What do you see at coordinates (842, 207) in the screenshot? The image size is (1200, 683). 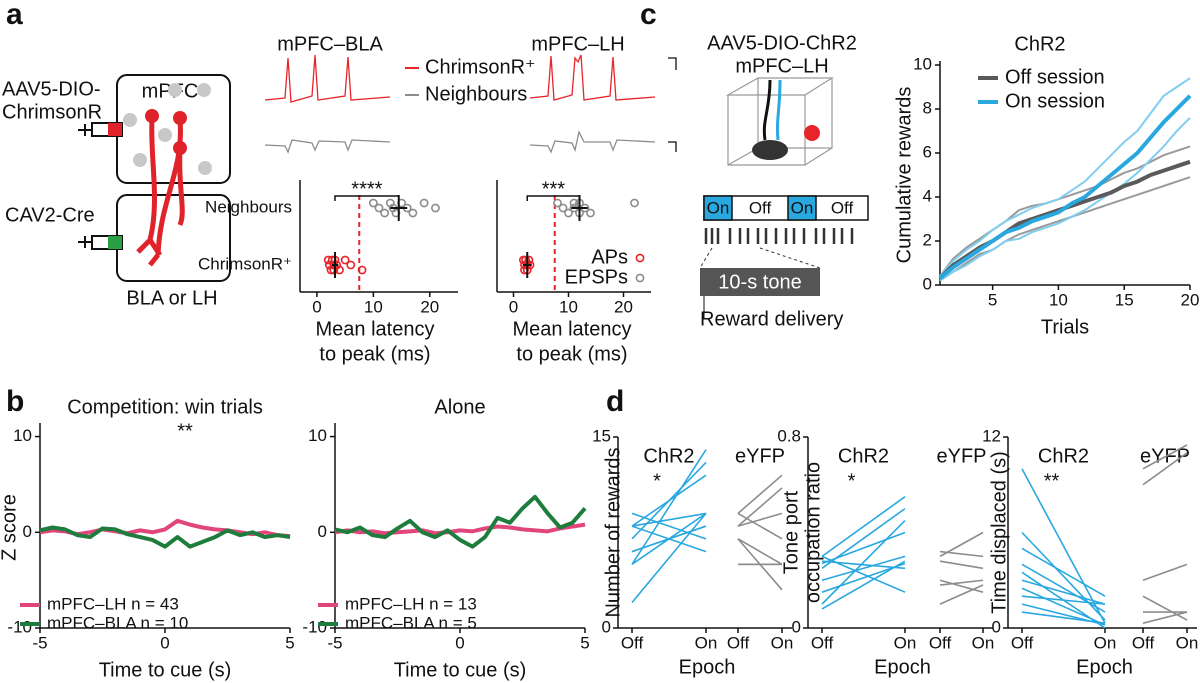 I see `epoch-label: Off` at bounding box center [842, 207].